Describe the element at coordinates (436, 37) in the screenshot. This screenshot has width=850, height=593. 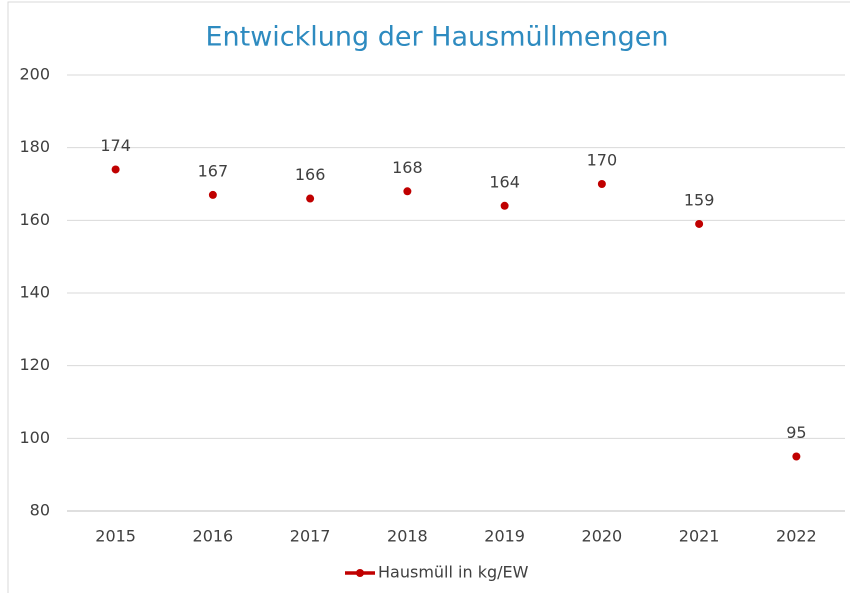
I see `chart-title: Entwicklung der Hausmüllmengen` at that location.